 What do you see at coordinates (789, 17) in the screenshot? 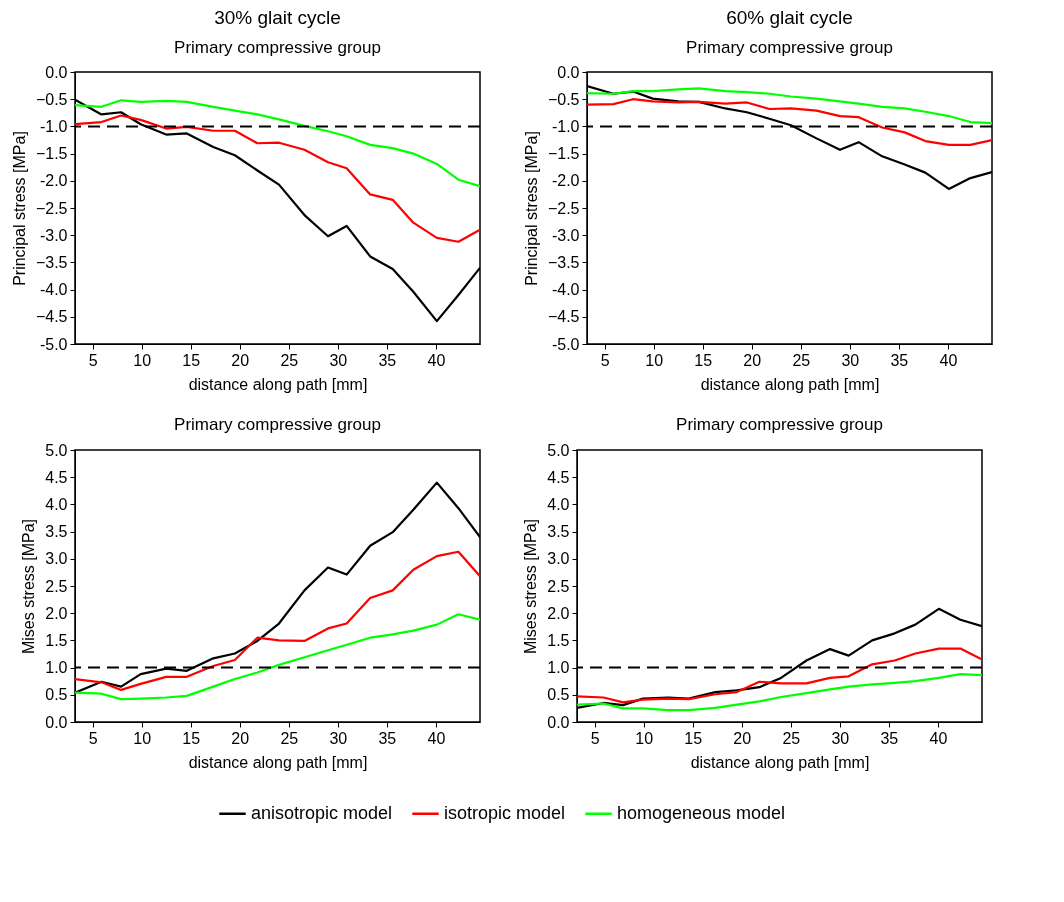
I see `chart-title: 60% glait cycle` at bounding box center [789, 17].